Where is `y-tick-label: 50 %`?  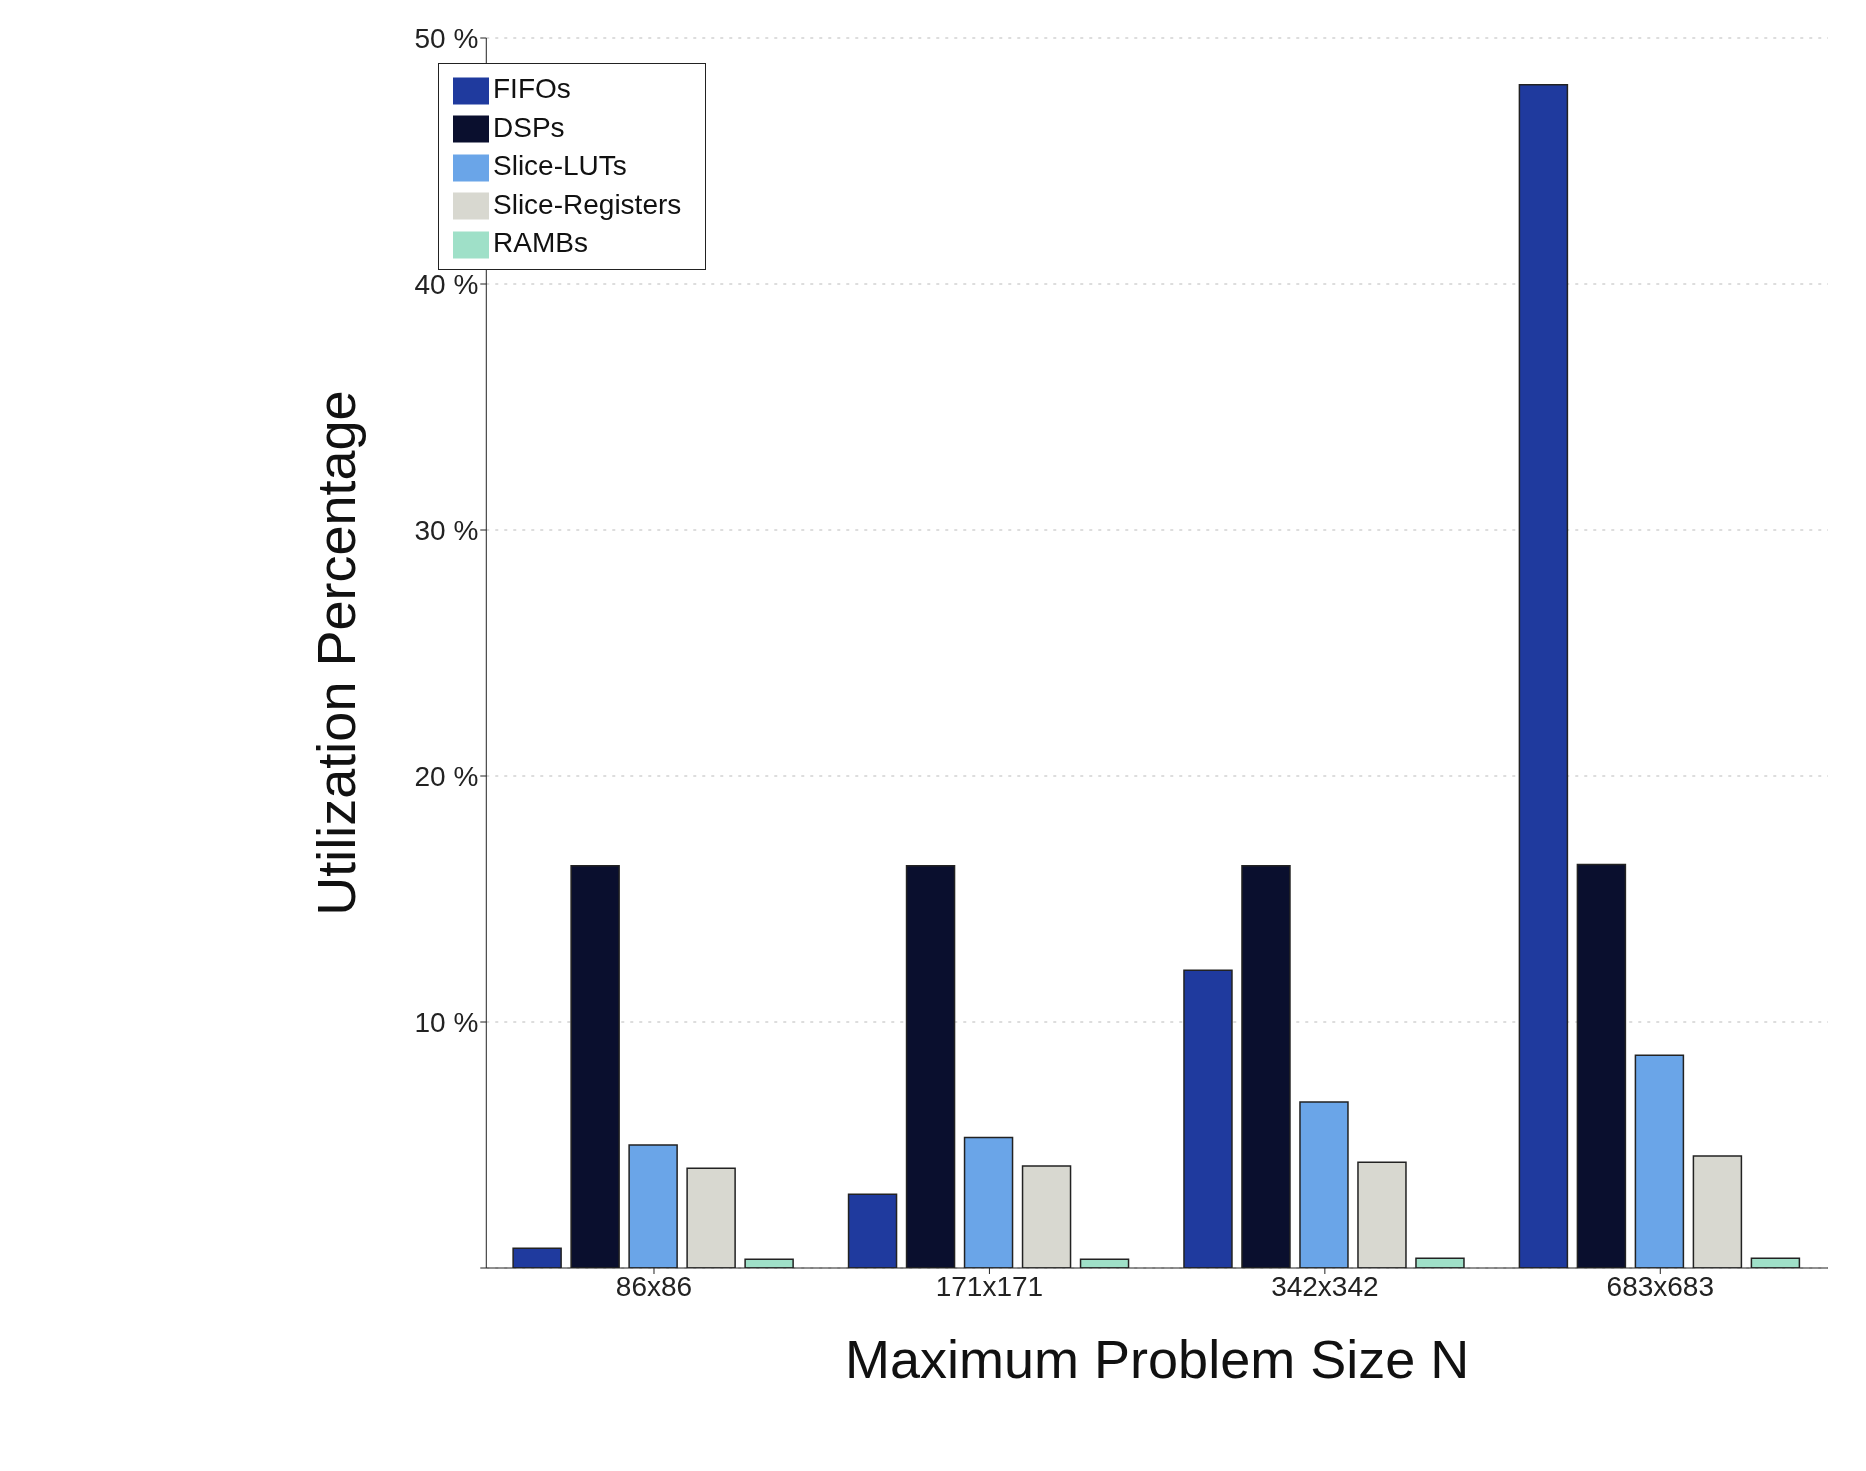
y-tick-label: 50 % is located at coordinates (446, 38).